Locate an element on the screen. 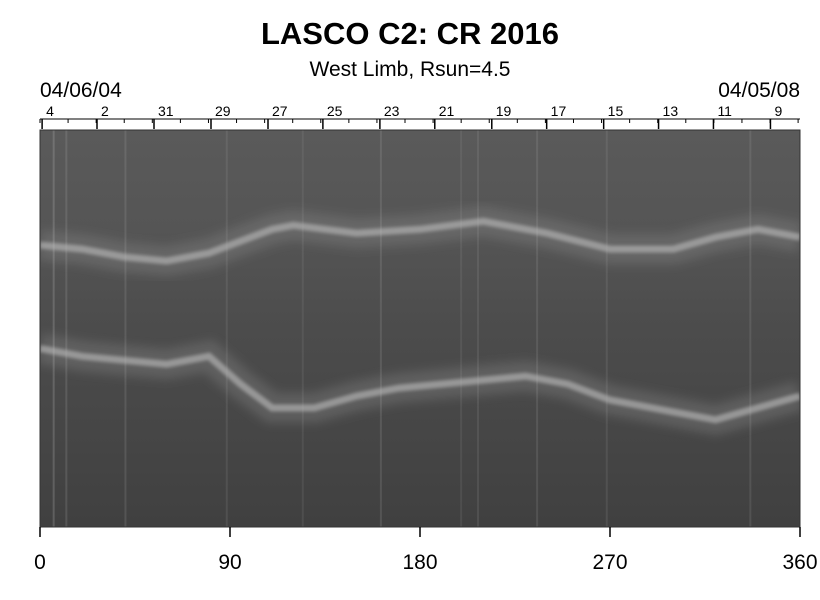  day-tick-label: 31 is located at coordinates (166, 111).